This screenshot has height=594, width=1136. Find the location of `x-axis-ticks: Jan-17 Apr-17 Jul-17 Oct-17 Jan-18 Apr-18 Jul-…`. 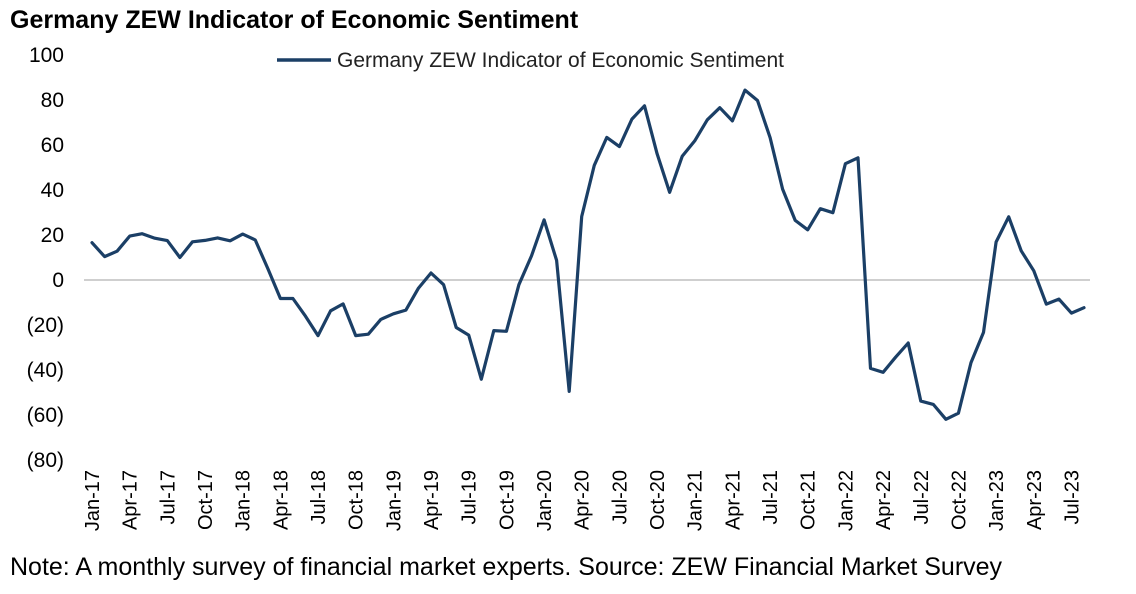

x-axis-ticks: Jan-17 Apr-17 Jul-17 Oct-17 Jan-18 Apr-18 Jul-… is located at coordinates (582, 500).